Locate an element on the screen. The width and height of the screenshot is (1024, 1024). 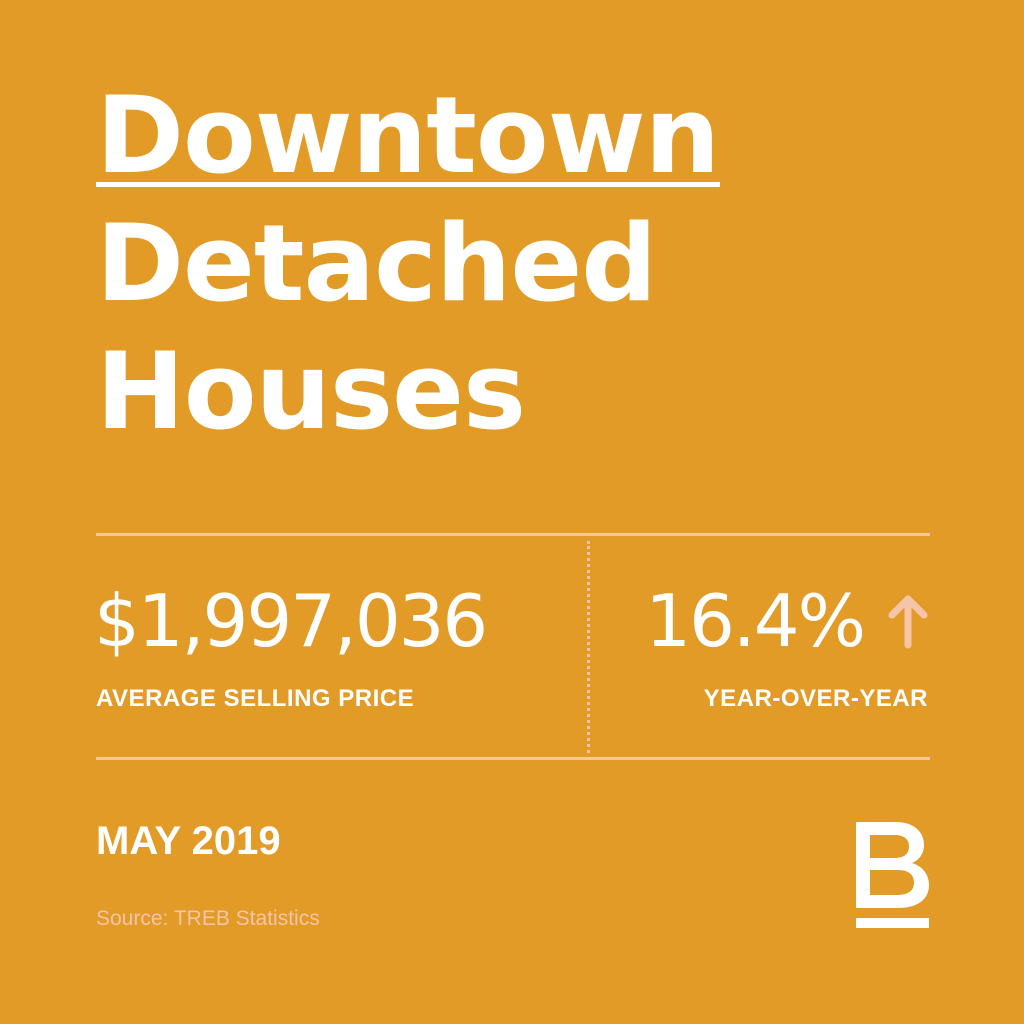
average-price-label: AVERAGE SELLING PRICE is located at coordinates (255, 698).